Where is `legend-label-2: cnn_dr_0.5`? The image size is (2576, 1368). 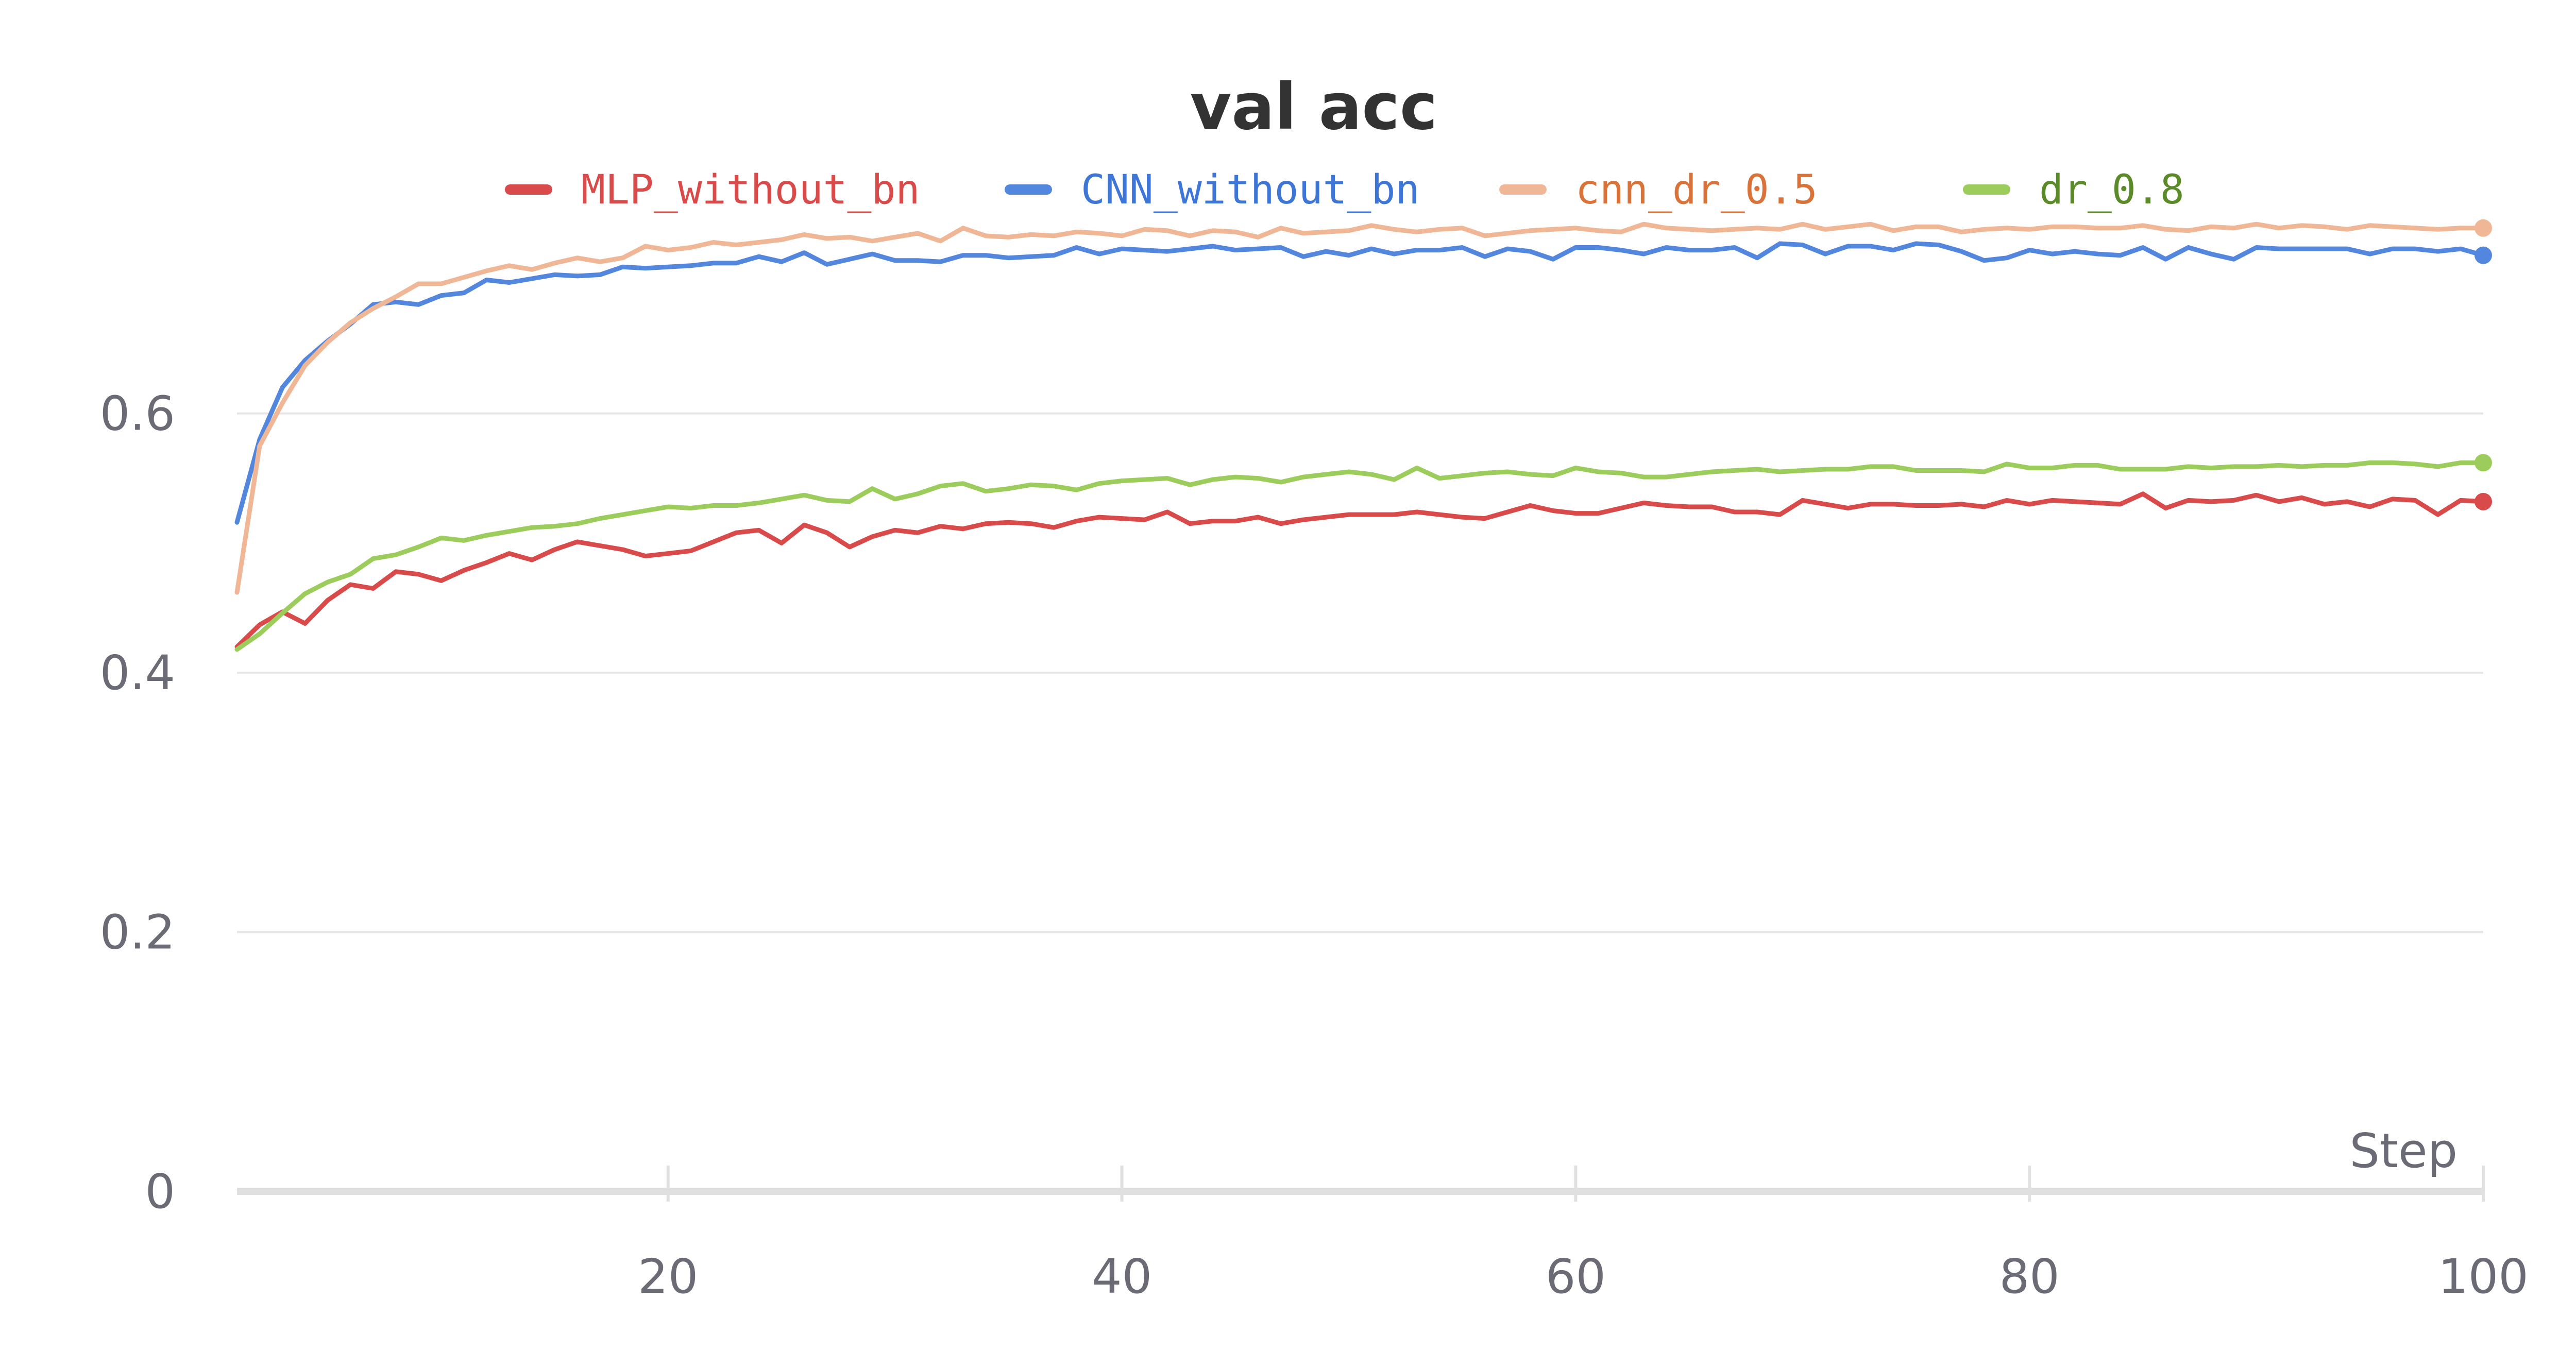 legend-label-2: cnn_dr_0.5 is located at coordinates (1697, 190).